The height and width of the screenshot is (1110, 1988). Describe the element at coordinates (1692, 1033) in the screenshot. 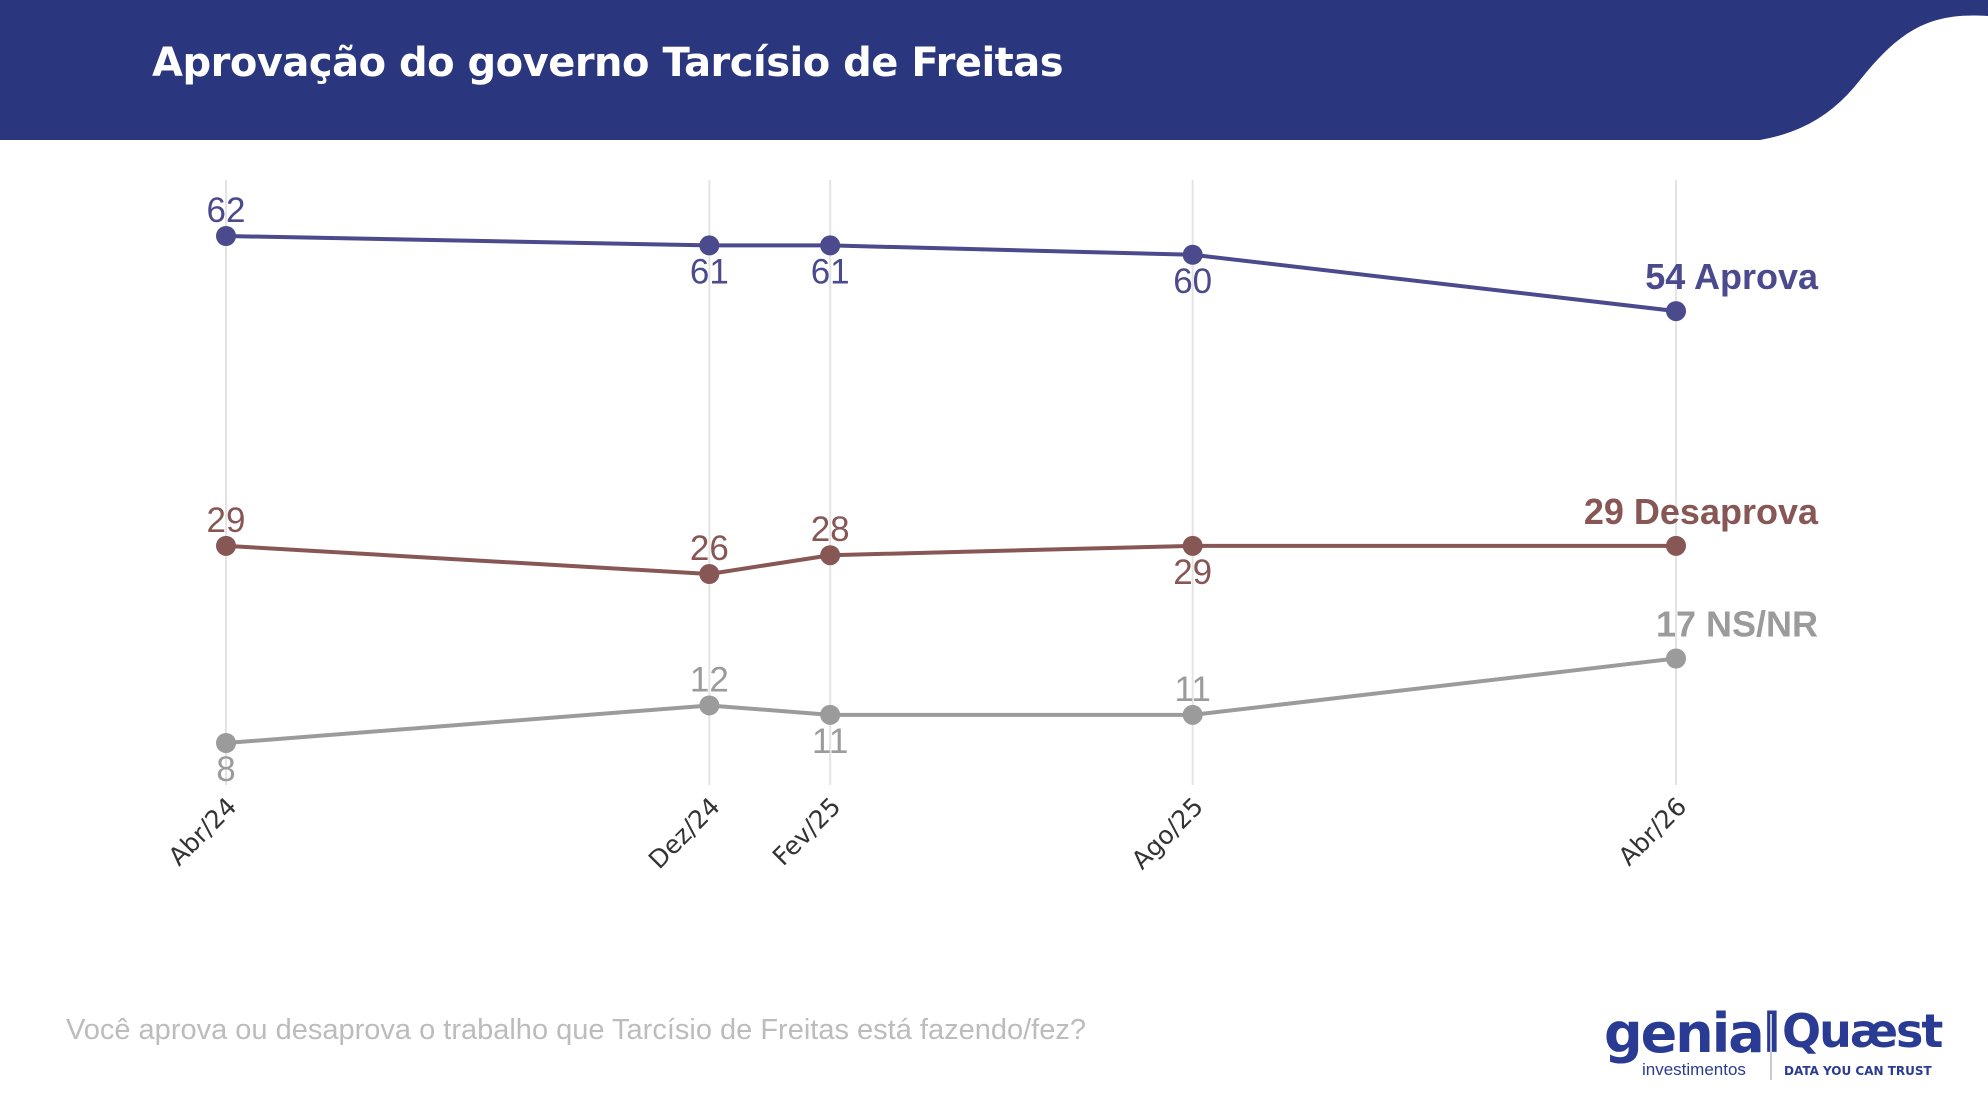

I see `genial-logo-wordmark: genial` at that location.